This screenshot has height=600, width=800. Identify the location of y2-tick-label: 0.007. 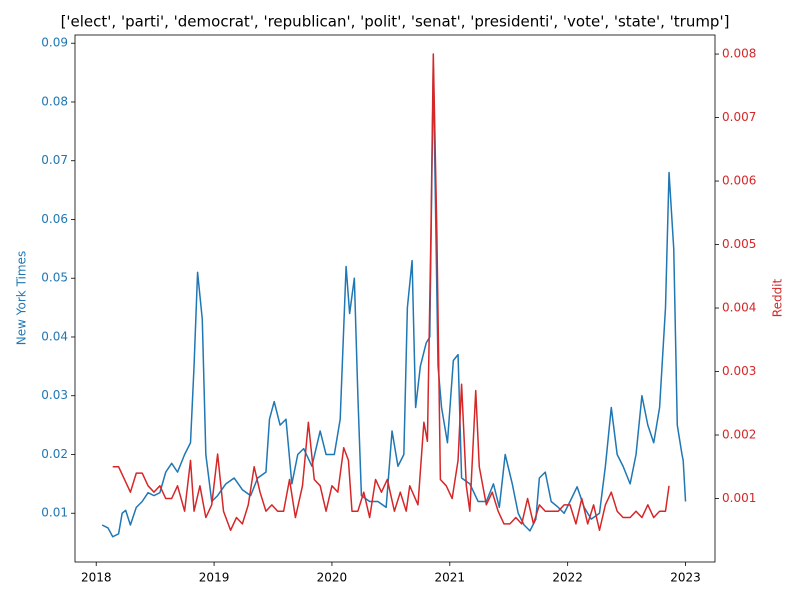
(739, 117).